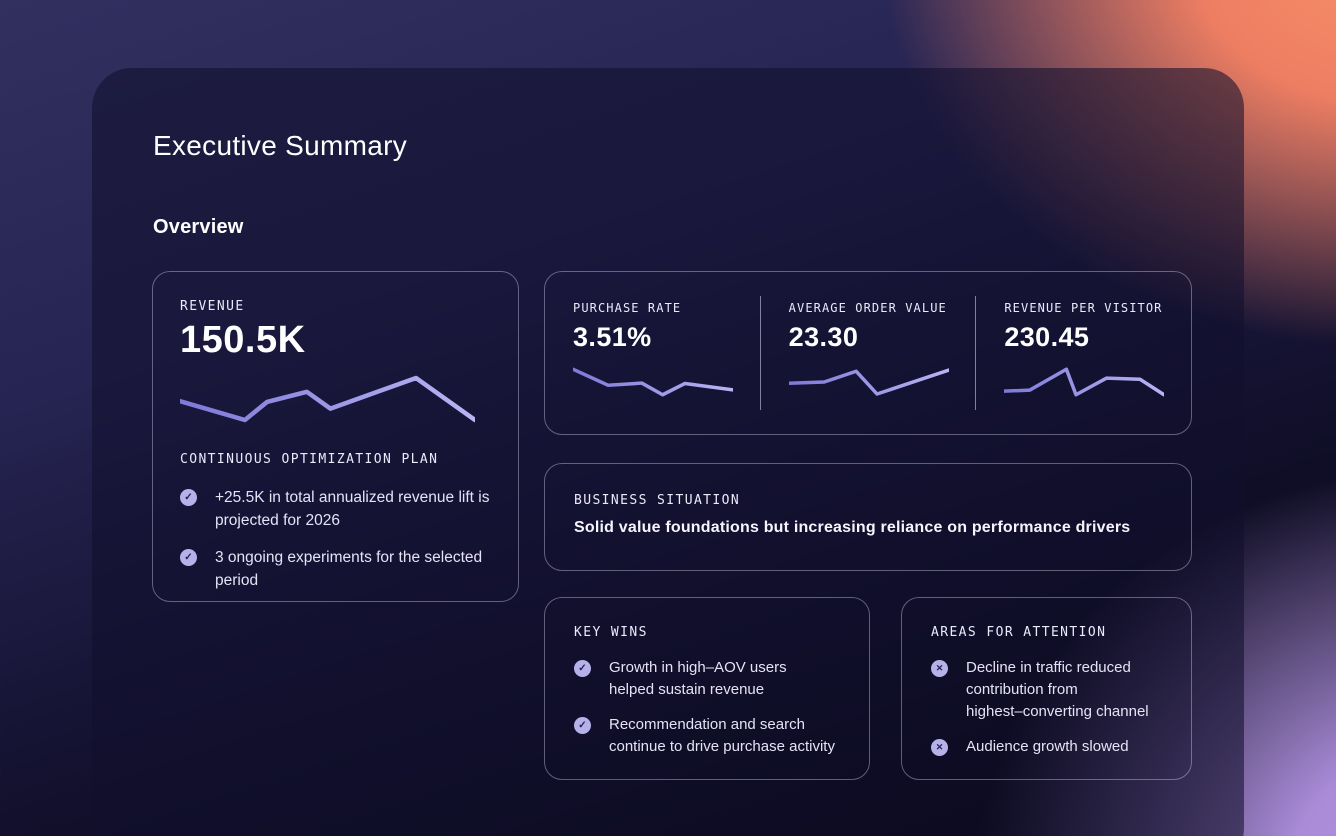  Describe the element at coordinates (198, 227) in the screenshot. I see `section-title: Overview` at that location.